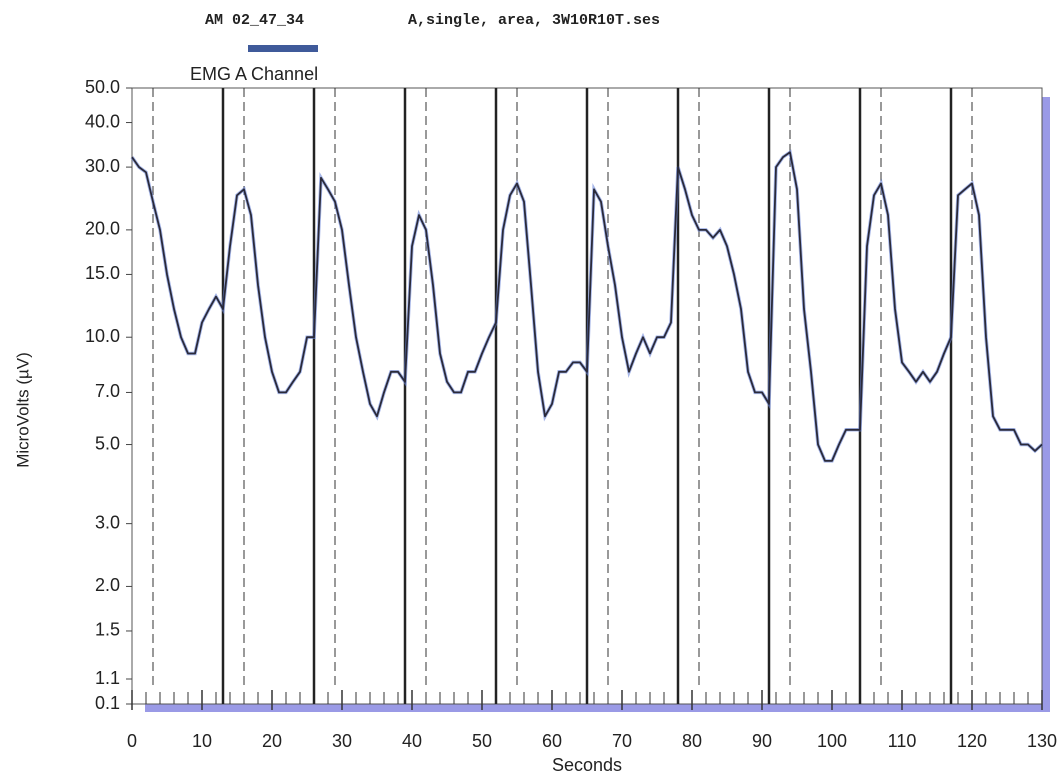 This screenshot has height=781, width=1064. What do you see at coordinates (254, 74) in the screenshot?
I see `chart-title: EMG A Channel` at bounding box center [254, 74].